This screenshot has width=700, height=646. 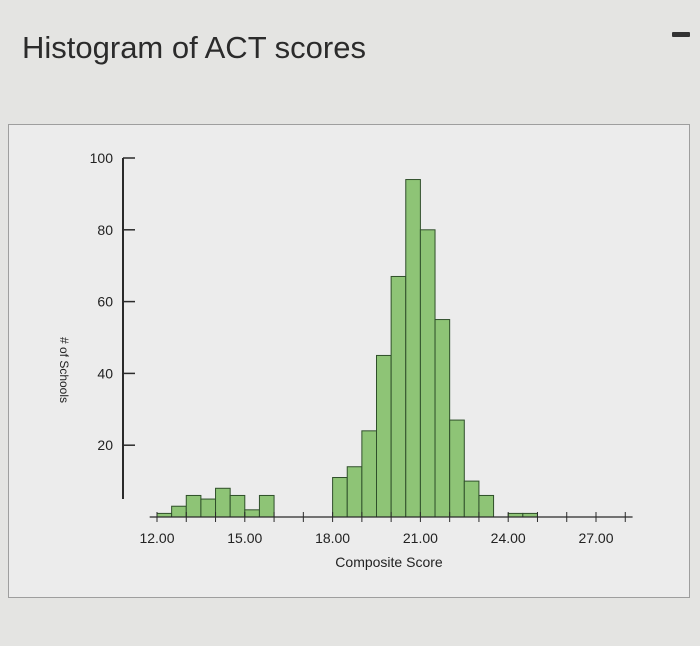 What do you see at coordinates (102, 158) in the screenshot?
I see `y-tick-label: 100` at bounding box center [102, 158].